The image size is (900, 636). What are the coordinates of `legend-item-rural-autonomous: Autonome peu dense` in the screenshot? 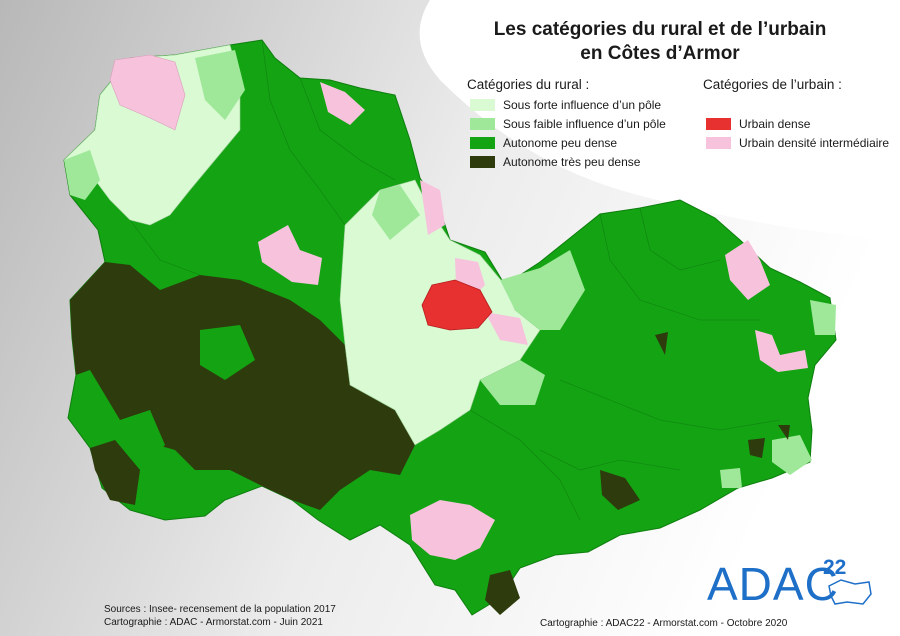 It's located at (543, 143).